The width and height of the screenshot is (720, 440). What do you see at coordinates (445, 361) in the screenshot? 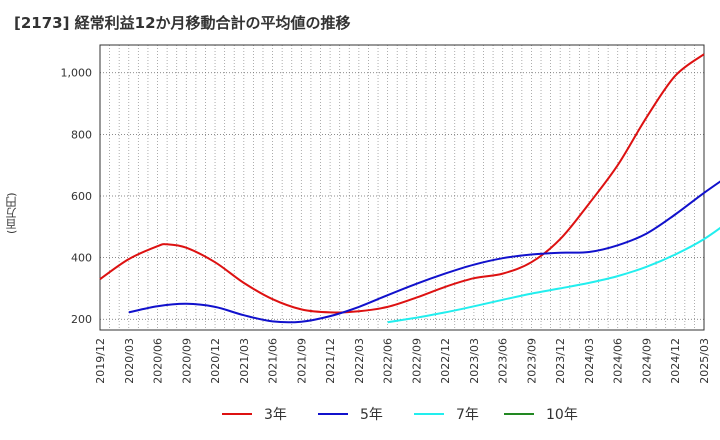
I see `x-tick-label: 2022/12` at bounding box center [445, 361].